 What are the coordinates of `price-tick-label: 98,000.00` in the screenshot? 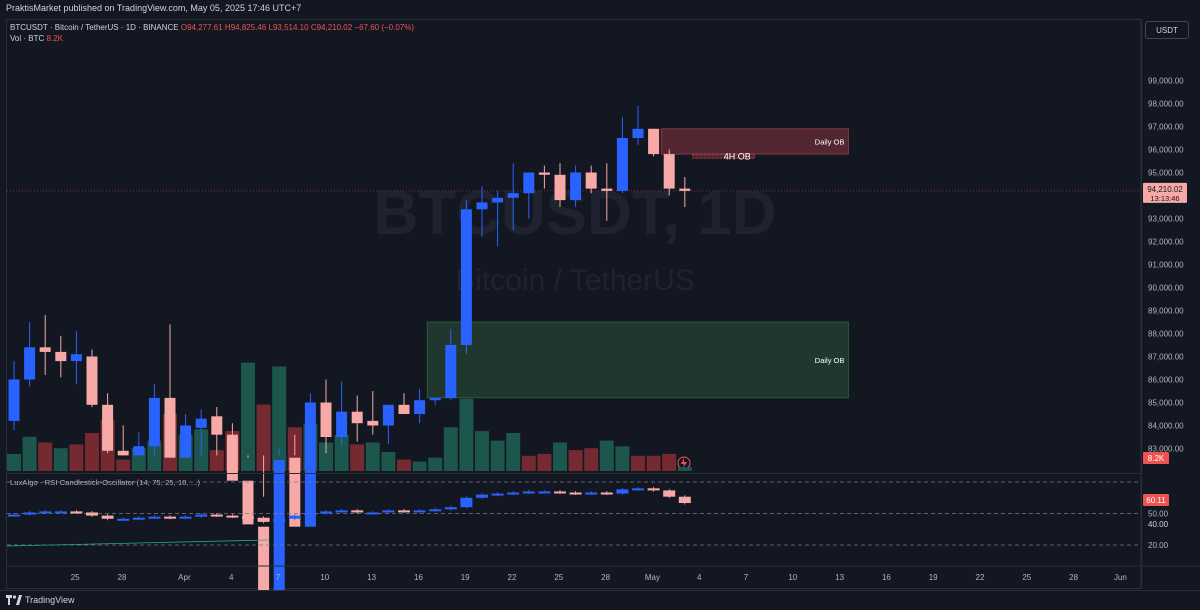 It's located at (1166, 104).